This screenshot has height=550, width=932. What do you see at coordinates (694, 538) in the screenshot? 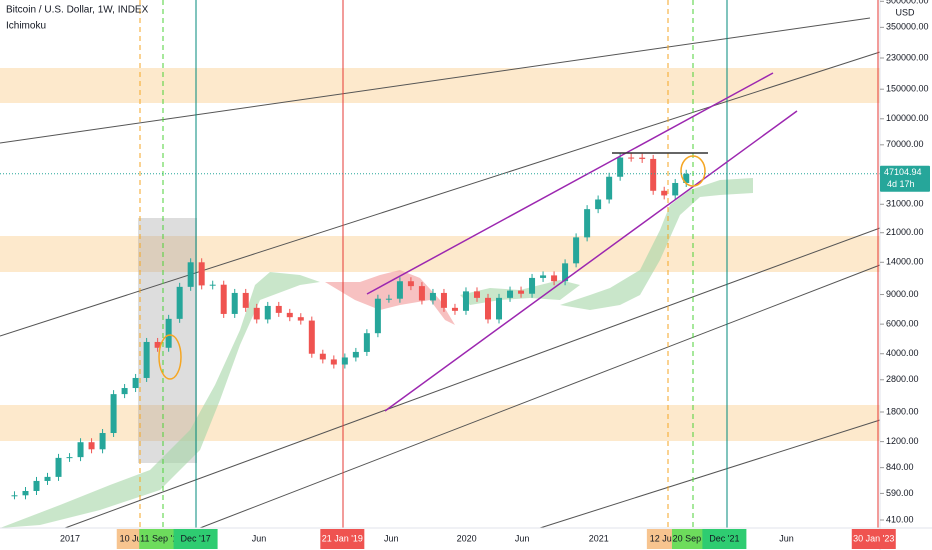
I see `date-marker: 20 Sep '21` at bounding box center [694, 538].